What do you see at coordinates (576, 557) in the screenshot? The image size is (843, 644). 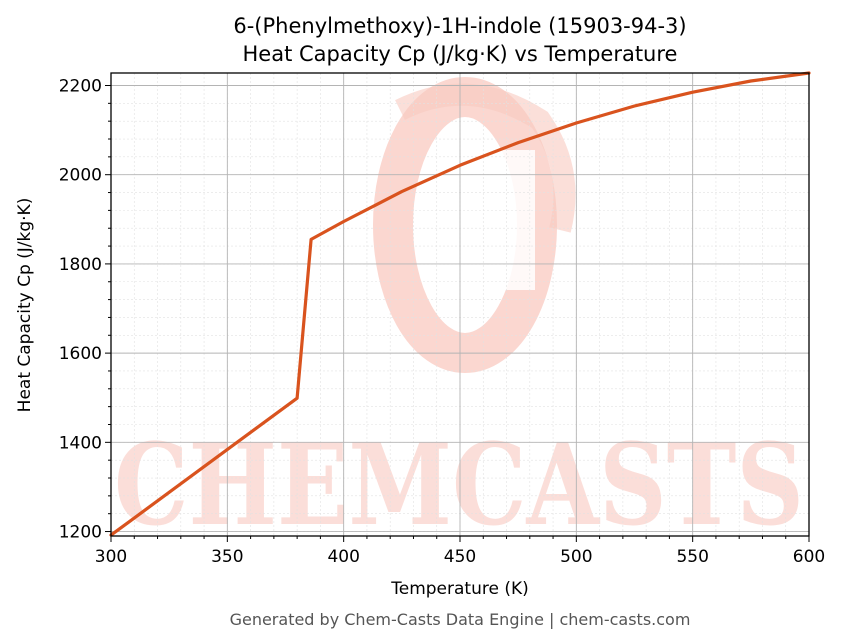 I see `x-tick-label: 500` at bounding box center [576, 557].